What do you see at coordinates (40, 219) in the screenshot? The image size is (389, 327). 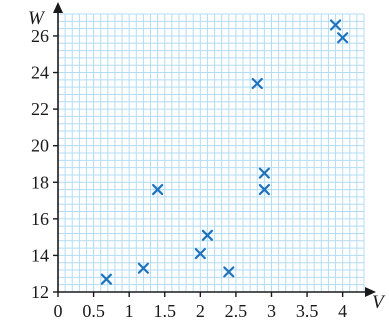 I see `y-tick-label: 16` at bounding box center [40, 219].